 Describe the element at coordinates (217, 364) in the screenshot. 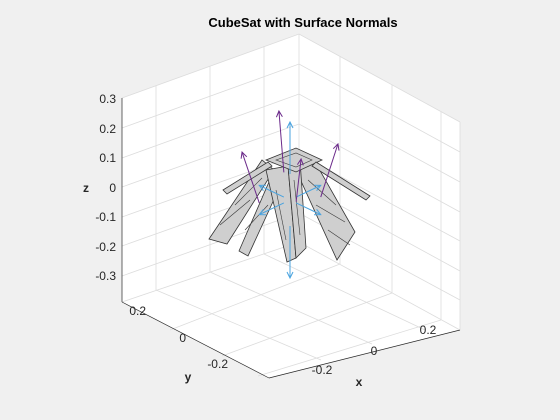

I see `y-tick-label: -0.2` at that location.